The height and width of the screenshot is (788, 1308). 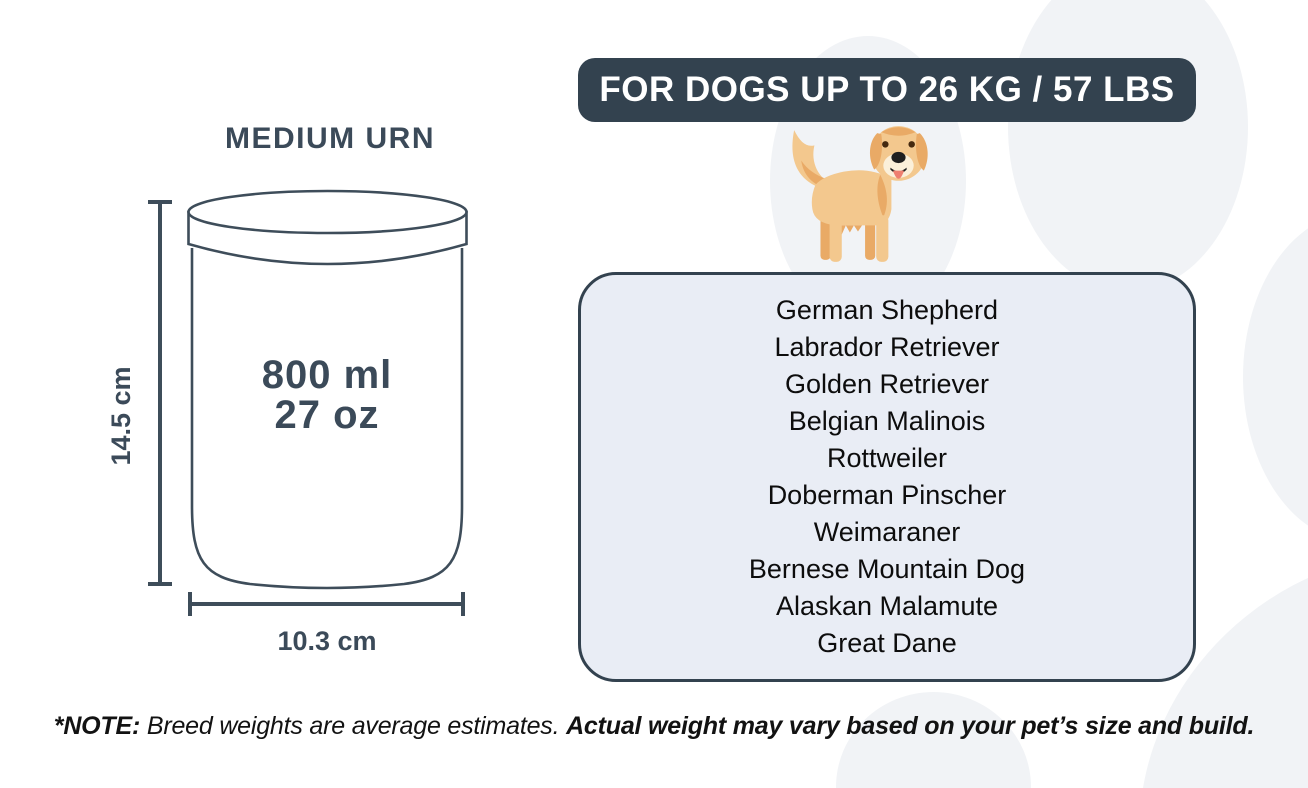 What do you see at coordinates (887, 495) in the screenshot?
I see `breed-list-item: Doberman Pinscher` at bounding box center [887, 495].